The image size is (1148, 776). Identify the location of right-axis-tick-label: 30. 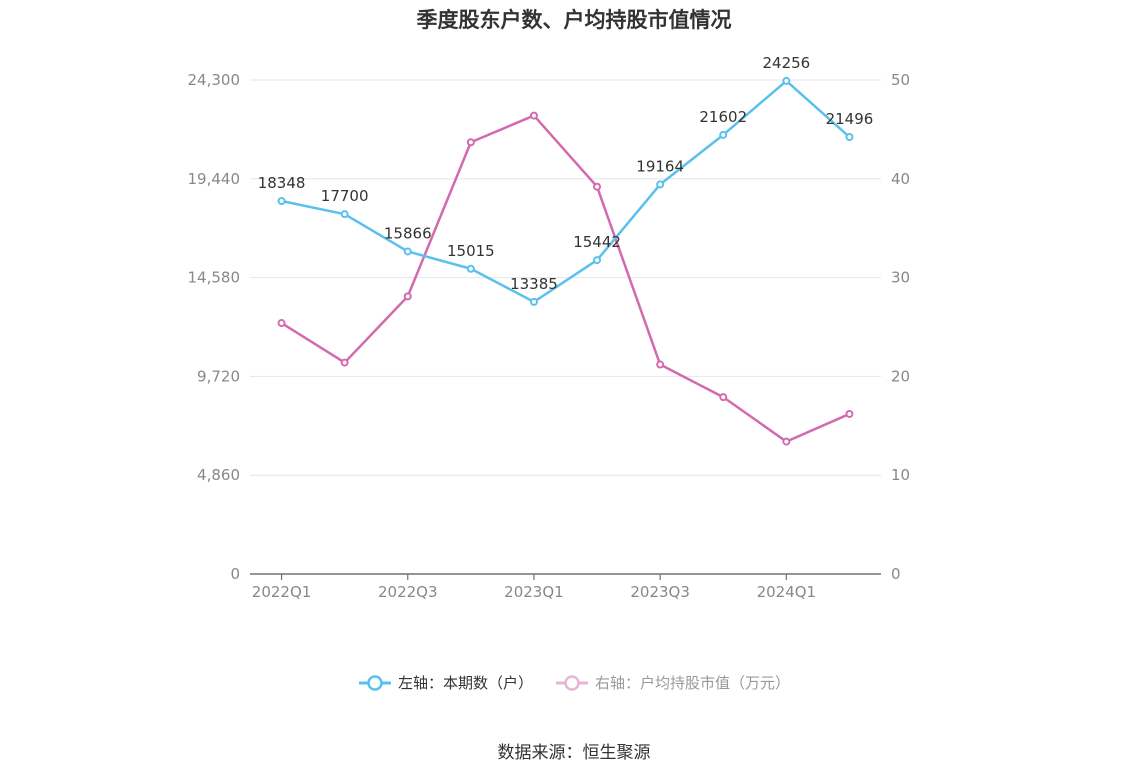
(900, 278).